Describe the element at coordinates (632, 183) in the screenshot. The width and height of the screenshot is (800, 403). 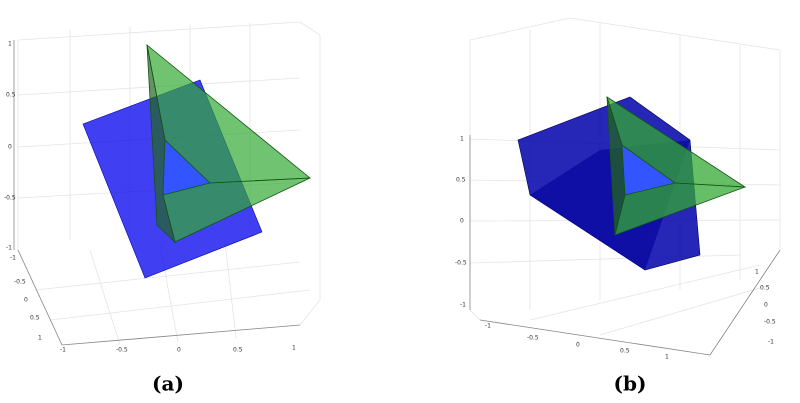
I see `panel-b-shapes` at that location.